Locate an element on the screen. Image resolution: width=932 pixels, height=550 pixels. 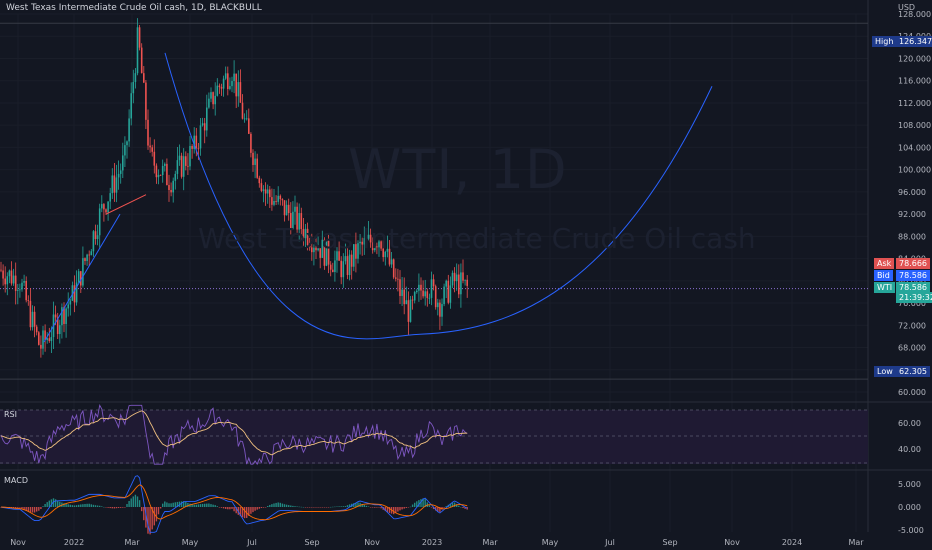
bid-tag-value: 78.586 is located at coordinates (913, 275).